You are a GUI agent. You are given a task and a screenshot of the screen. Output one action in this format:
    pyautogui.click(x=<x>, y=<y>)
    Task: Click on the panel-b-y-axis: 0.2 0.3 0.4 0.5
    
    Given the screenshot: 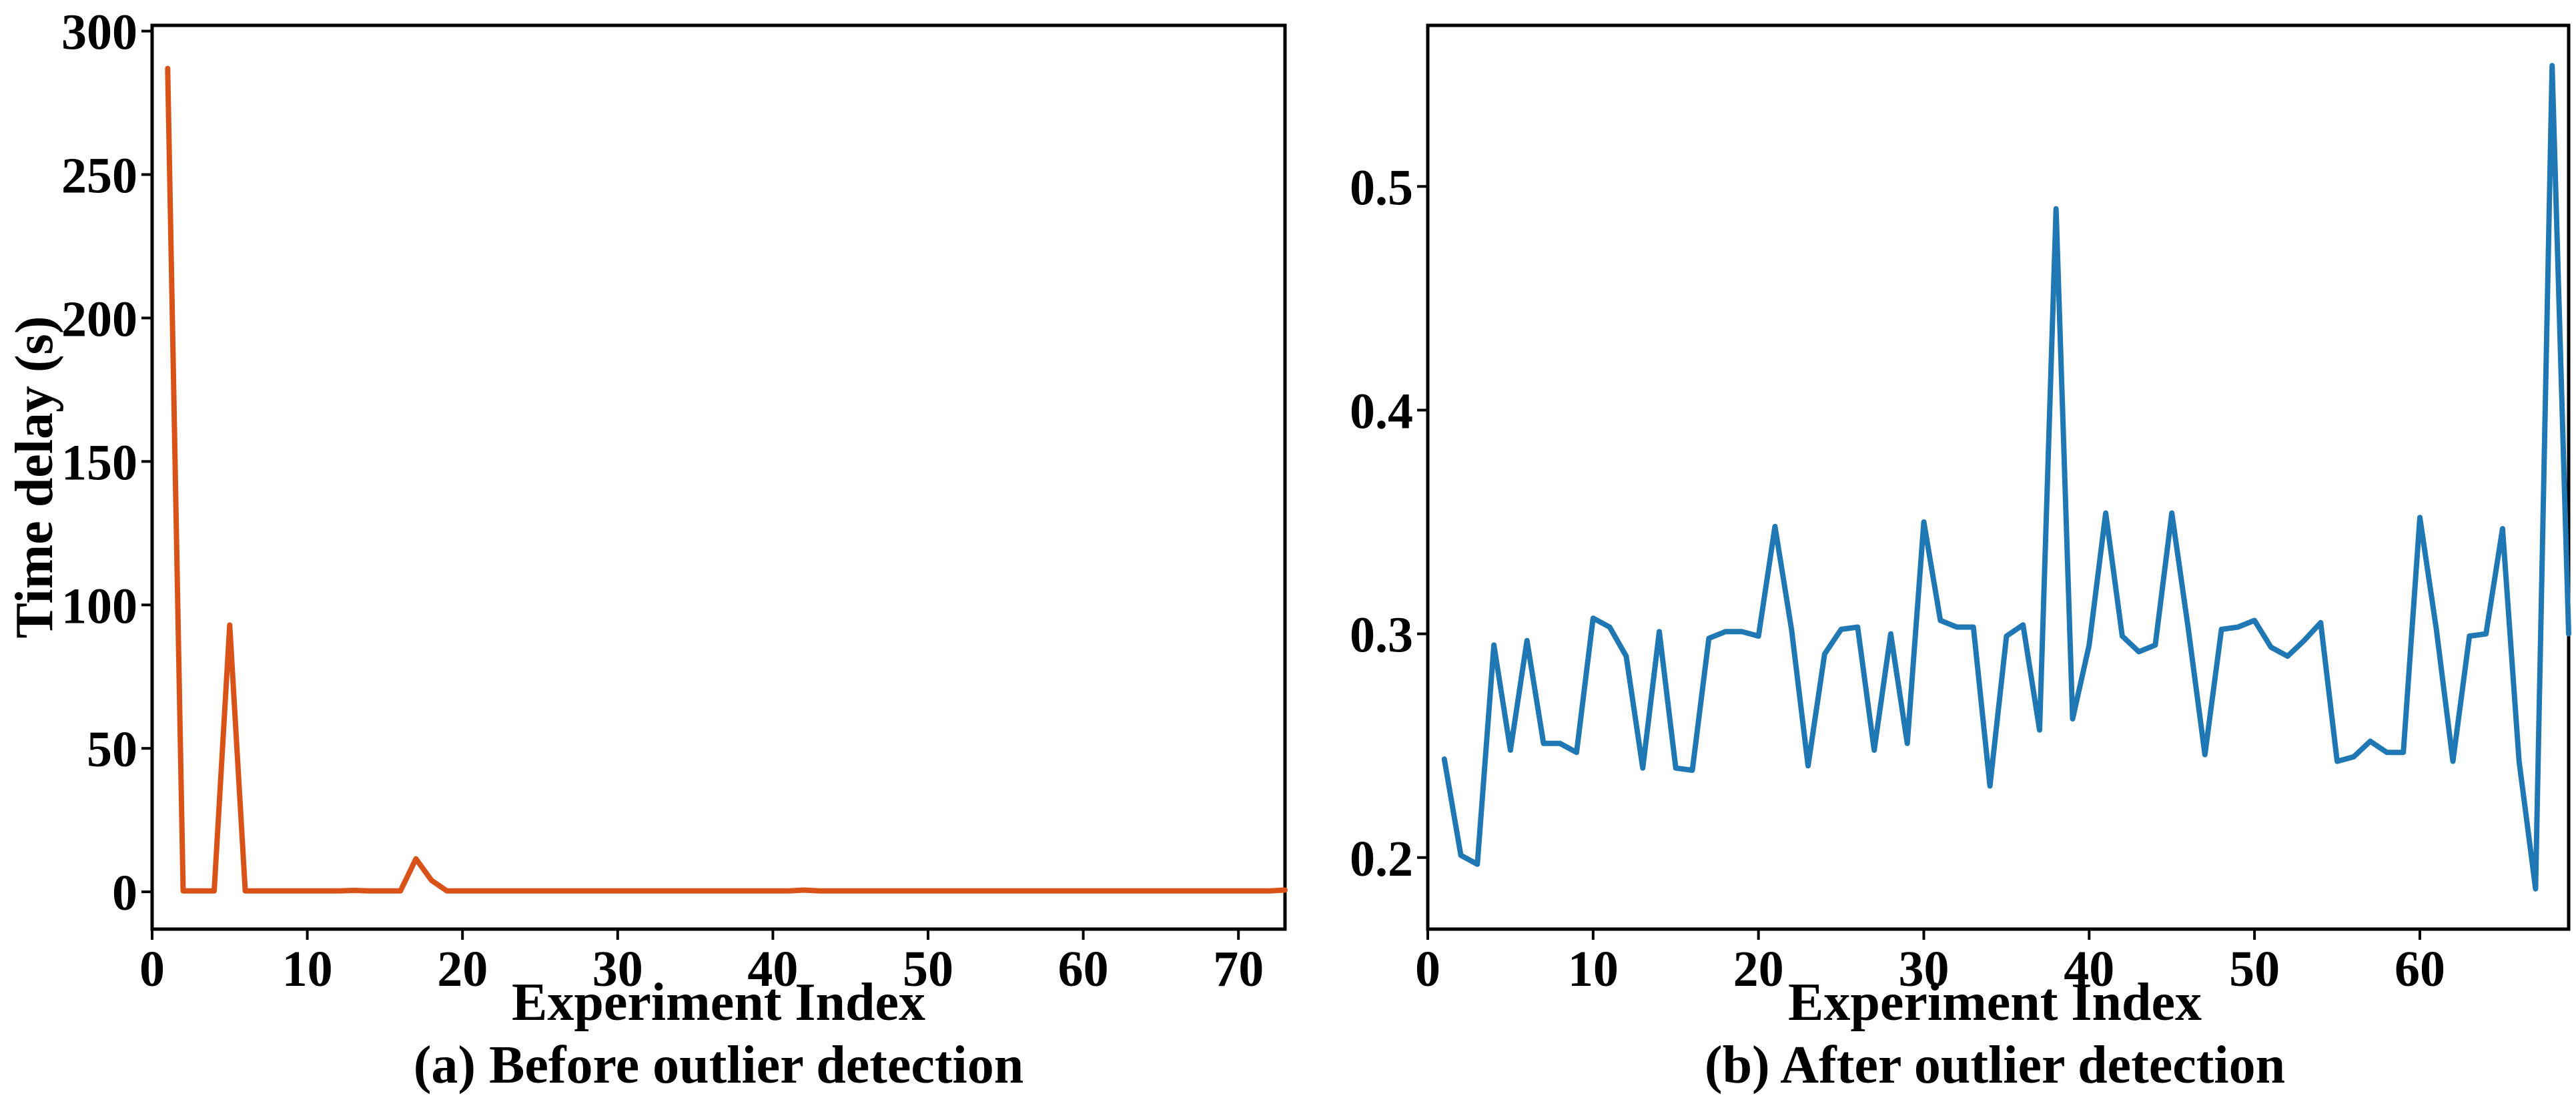 What is the action you would take?
    pyautogui.click(x=1389, y=523)
    